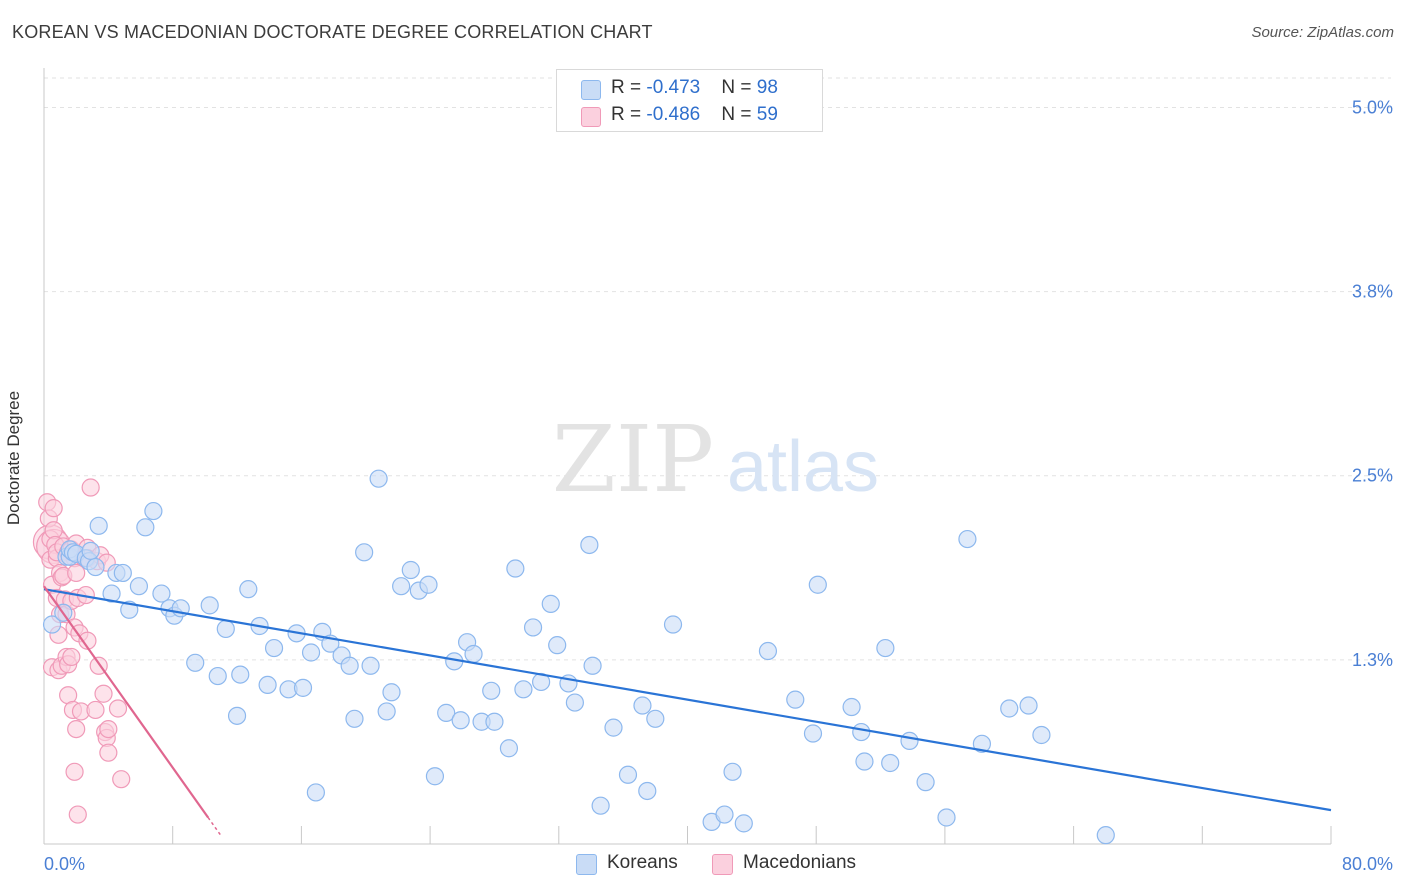  Describe the element at coordinates (1372, 292) in the screenshot. I see `y-tick-label: 3.8%` at that location.